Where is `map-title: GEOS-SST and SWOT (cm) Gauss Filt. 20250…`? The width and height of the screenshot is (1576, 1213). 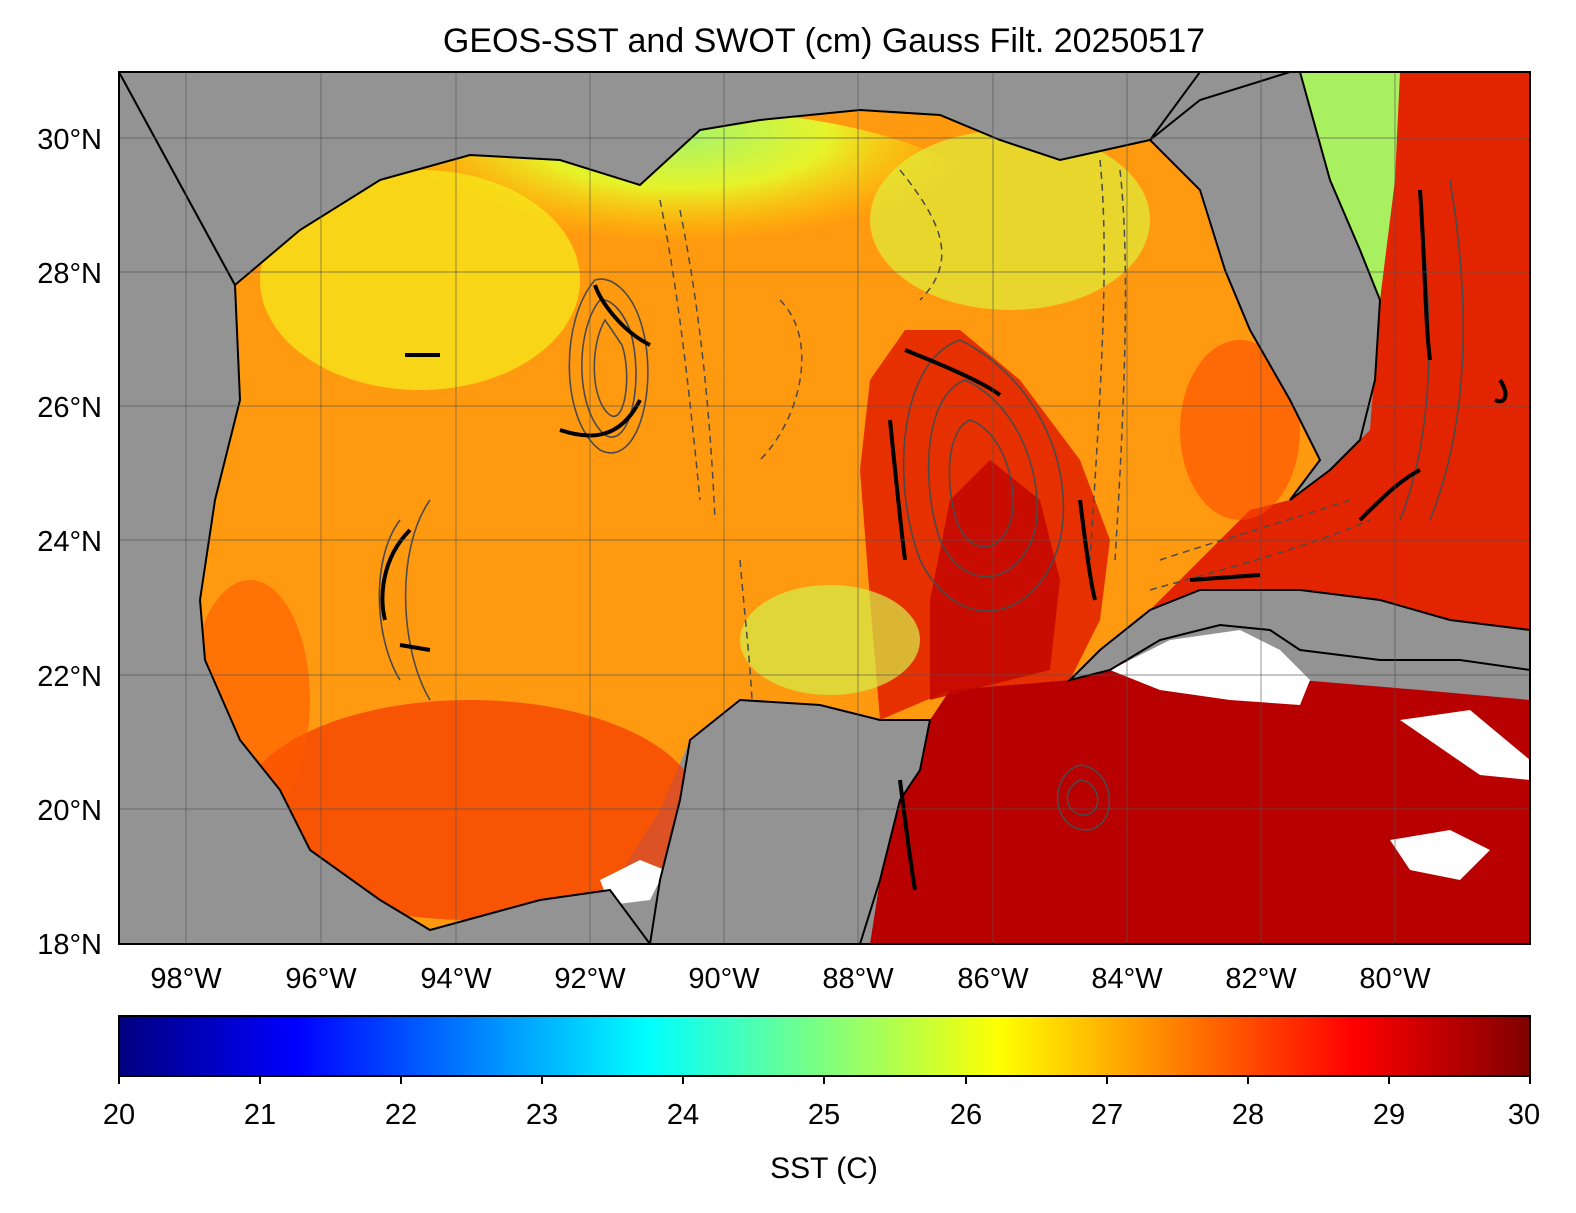 map-title: GEOS-SST and SWOT (cm) Gauss Filt. 20250… is located at coordinates (824, 41).